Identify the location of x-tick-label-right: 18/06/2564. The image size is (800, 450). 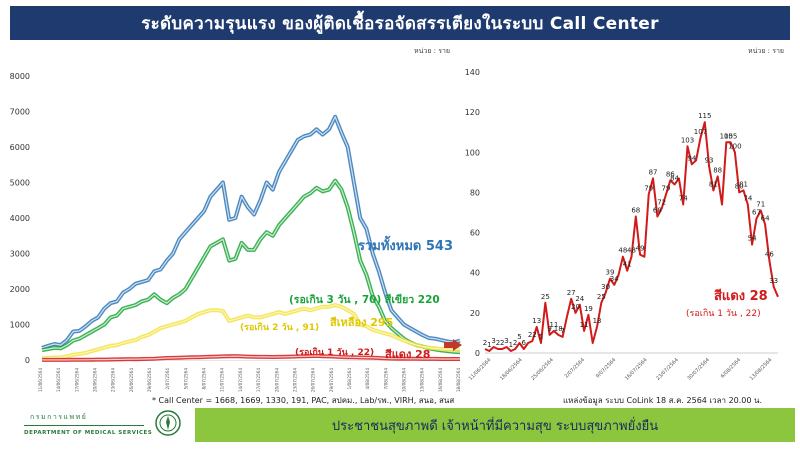
(511, 369).